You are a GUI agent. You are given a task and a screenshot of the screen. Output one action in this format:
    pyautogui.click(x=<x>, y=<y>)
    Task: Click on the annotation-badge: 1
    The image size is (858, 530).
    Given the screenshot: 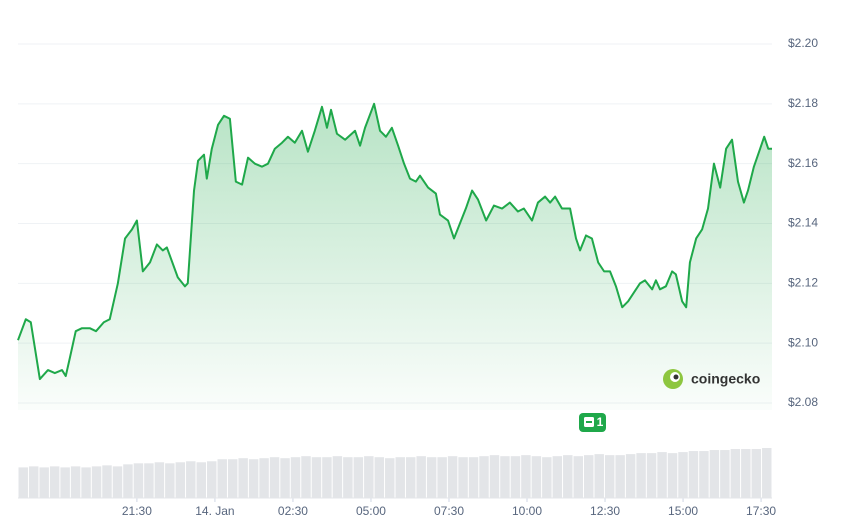 What is the action you would take?
    pyautogui.click(x=592, y=422)
    